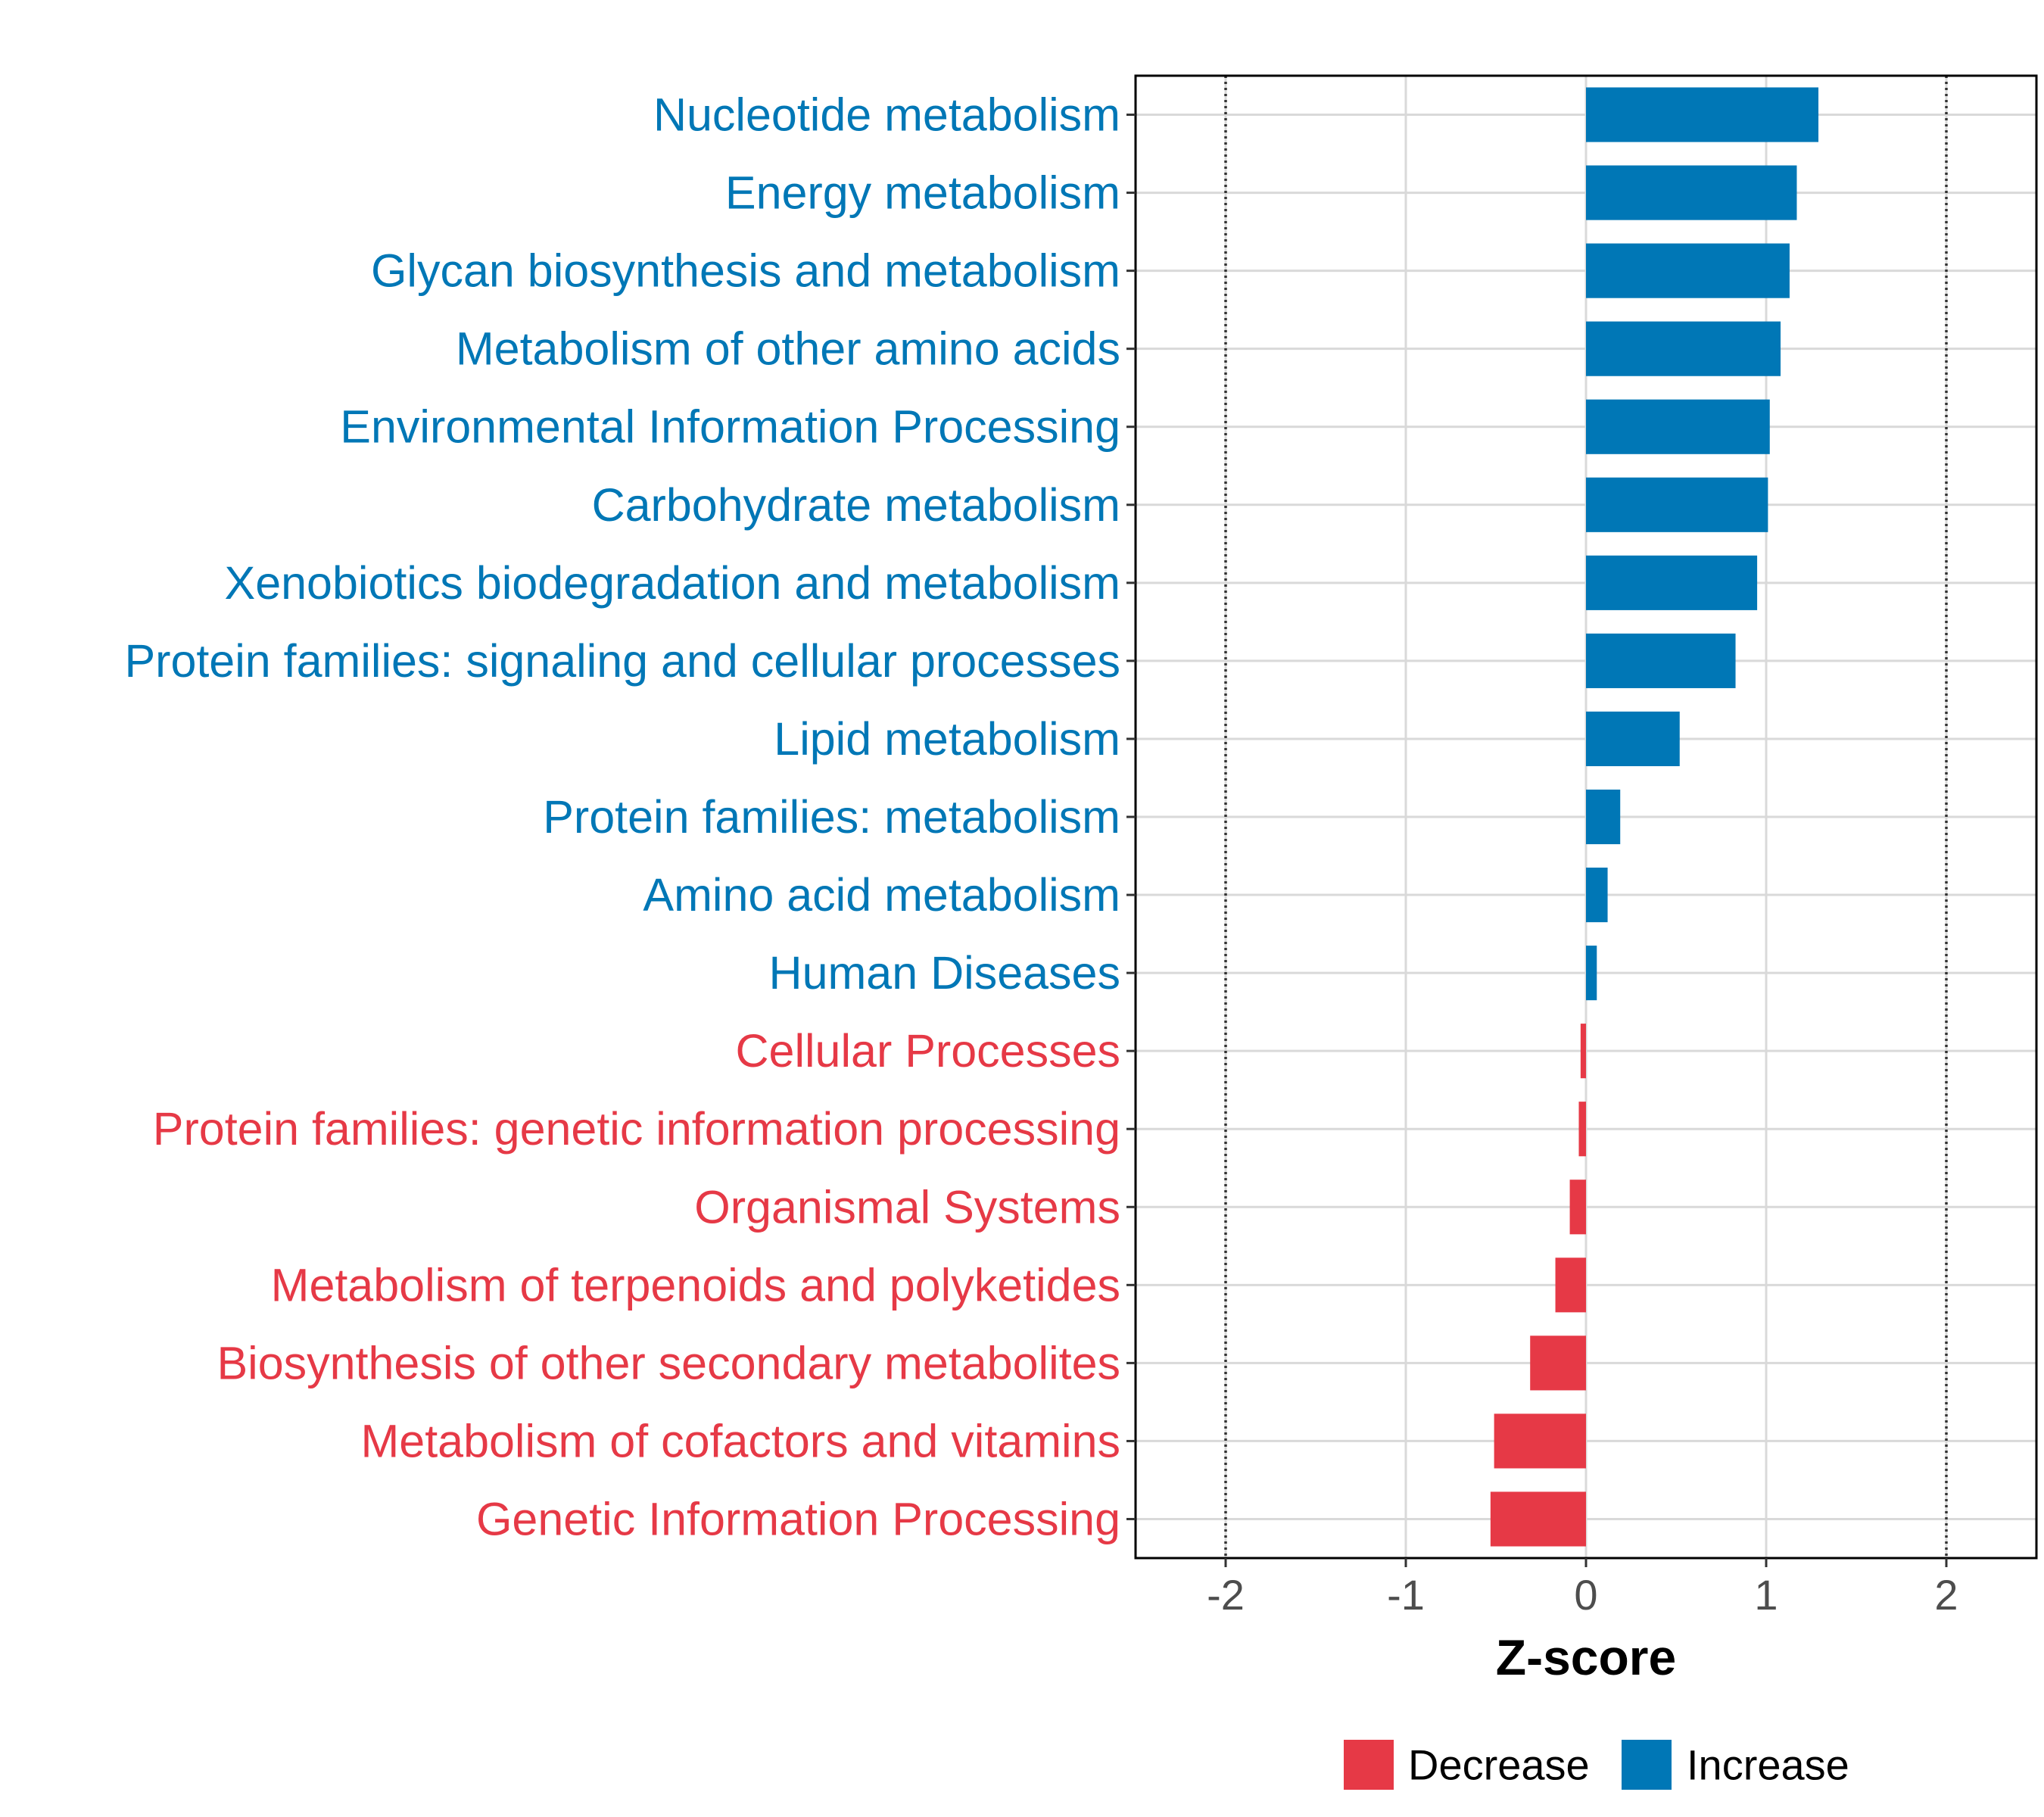 This screenshot has height=1817, width=2044. What do you see at coordinates (1499, 1765) in the screenshot?
I see `legend-label-decrease: Decrease` at bounding box center [1499, 1765].